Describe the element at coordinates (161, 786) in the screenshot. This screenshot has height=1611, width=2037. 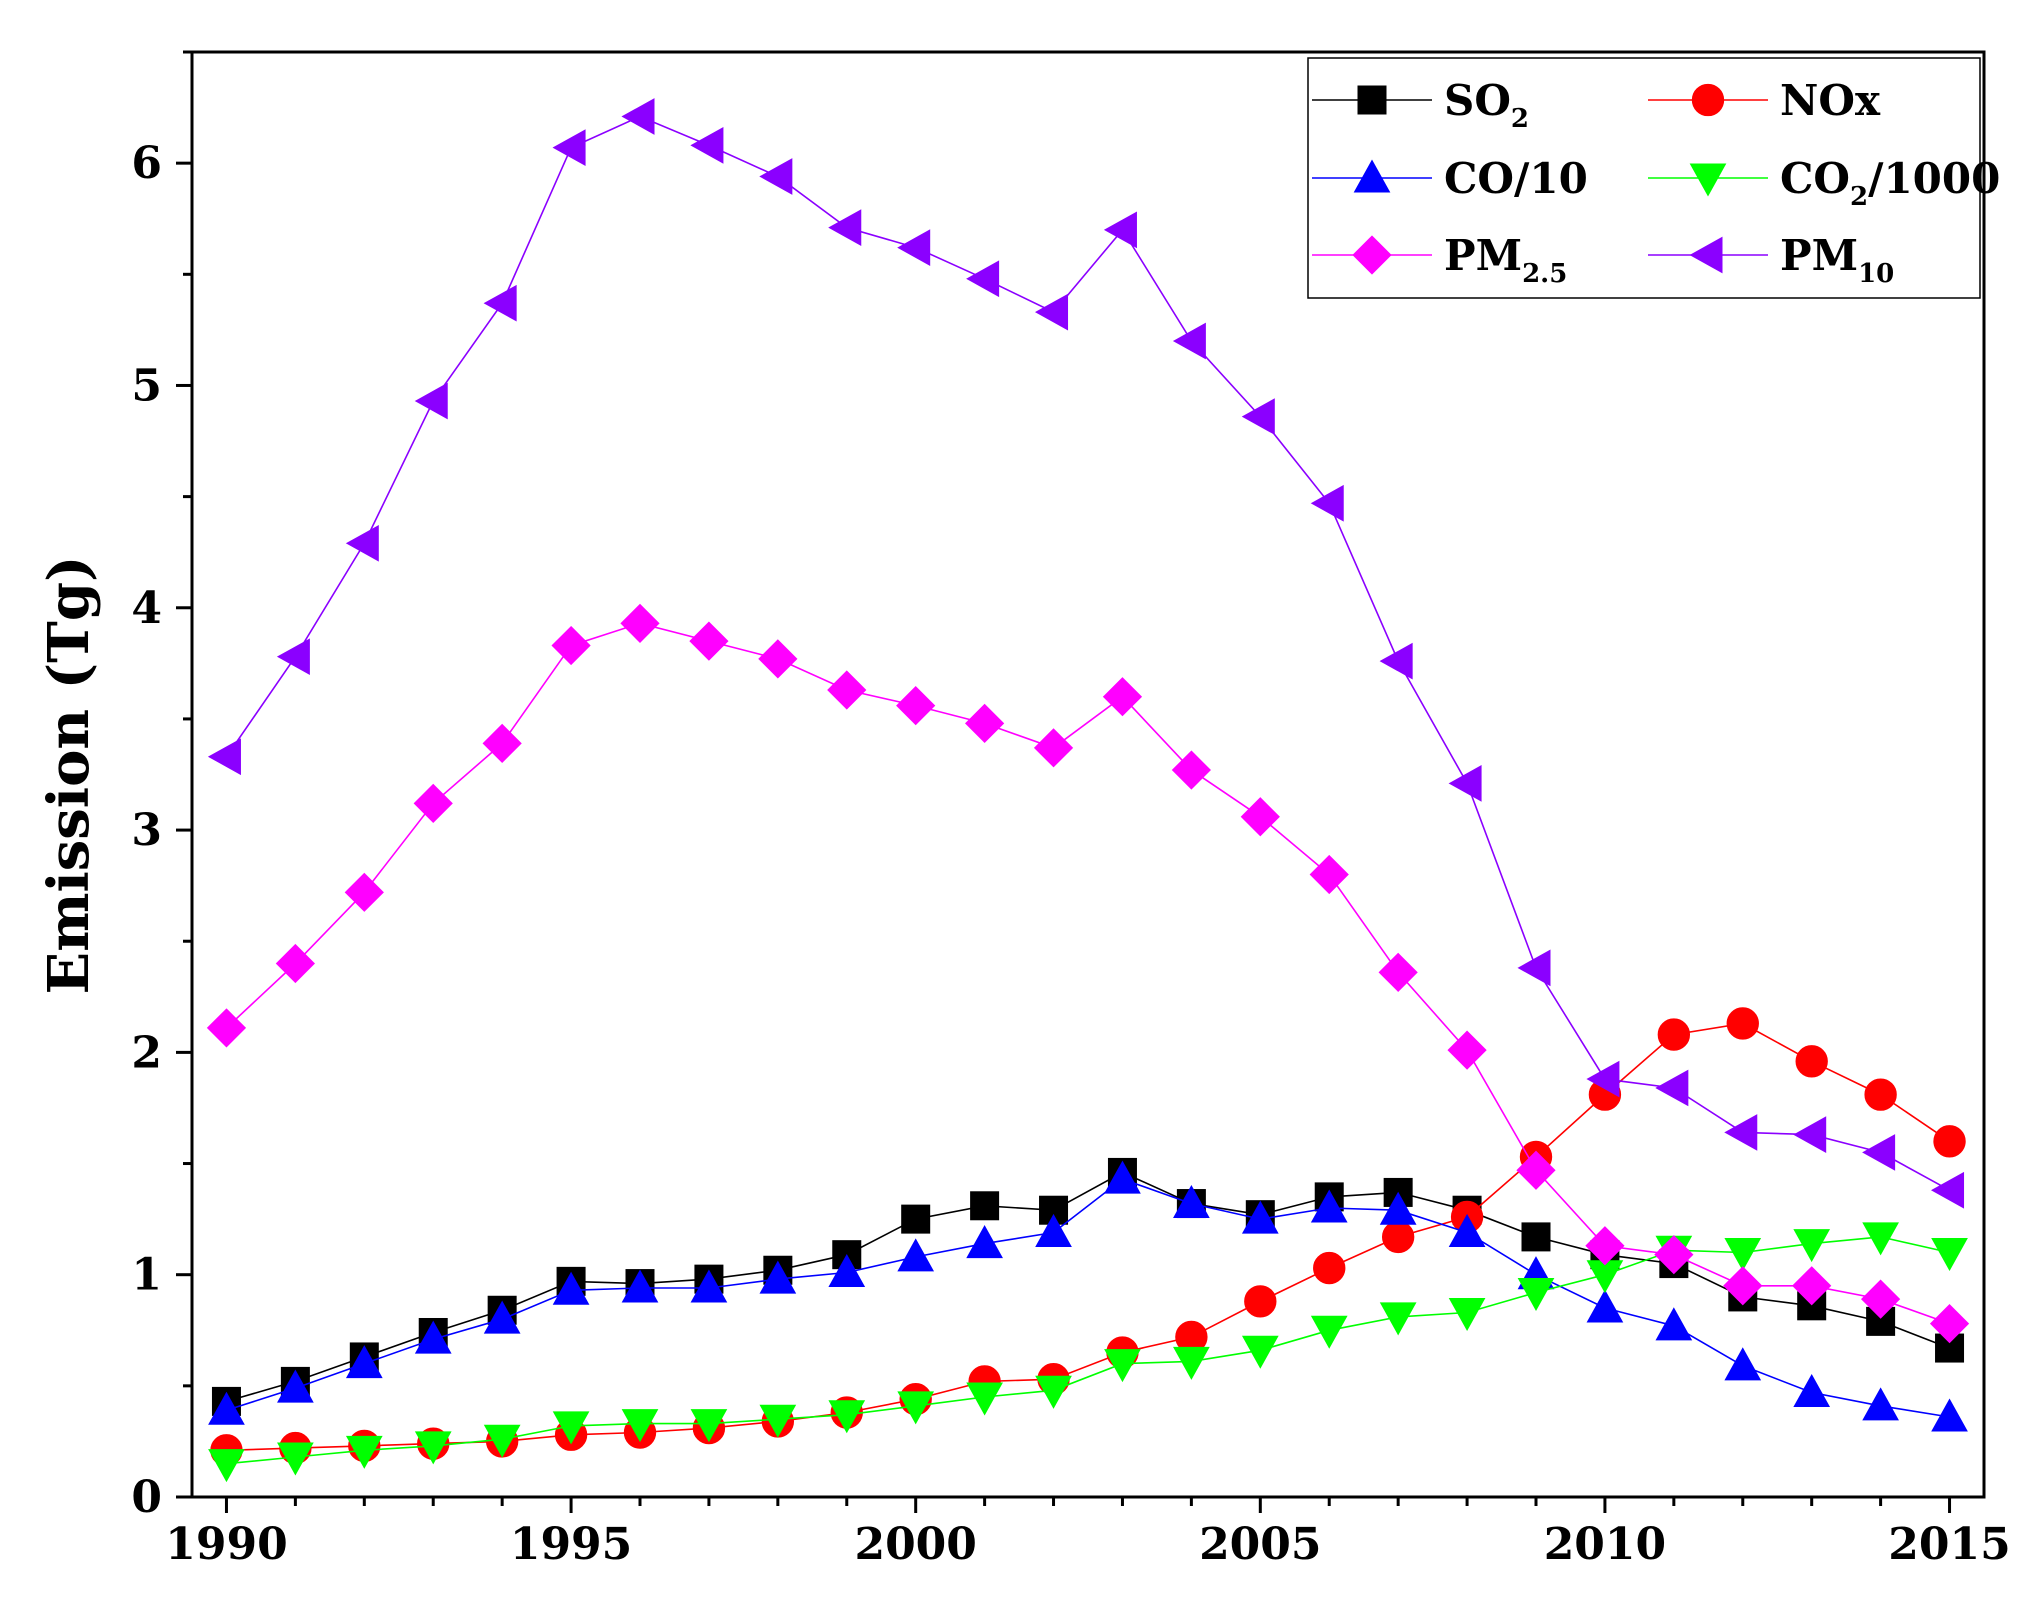
I see `y-axis: 0 1 2 3 4 5 6` at that location.